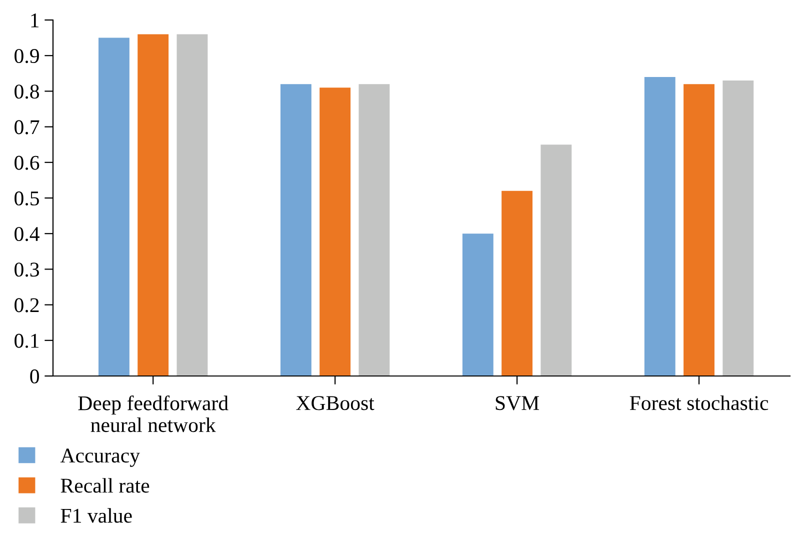 The height and width of the screenshot is (552, 794). Describe the element at coordinates (27, 234) in the screenshot. I see `y-tick-label: 0.4` at that location.